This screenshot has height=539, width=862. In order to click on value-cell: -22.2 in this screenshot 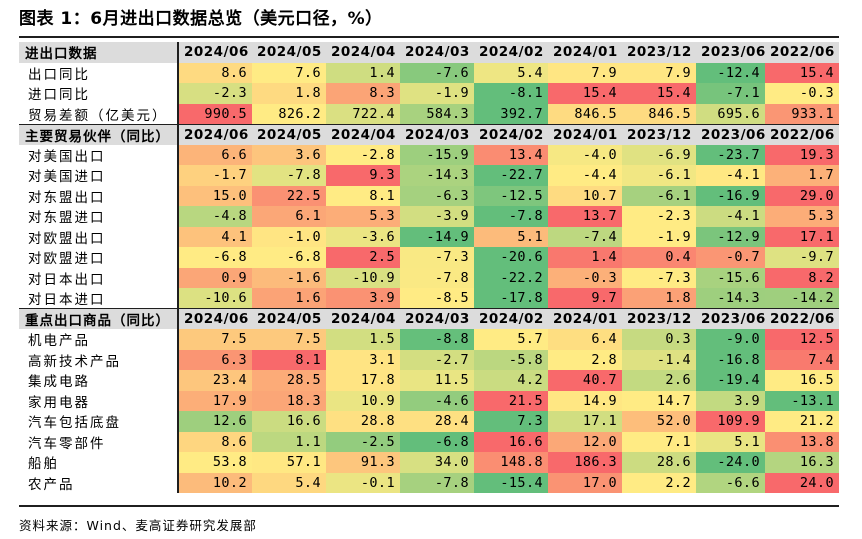, I will do `click(511, 277)`.